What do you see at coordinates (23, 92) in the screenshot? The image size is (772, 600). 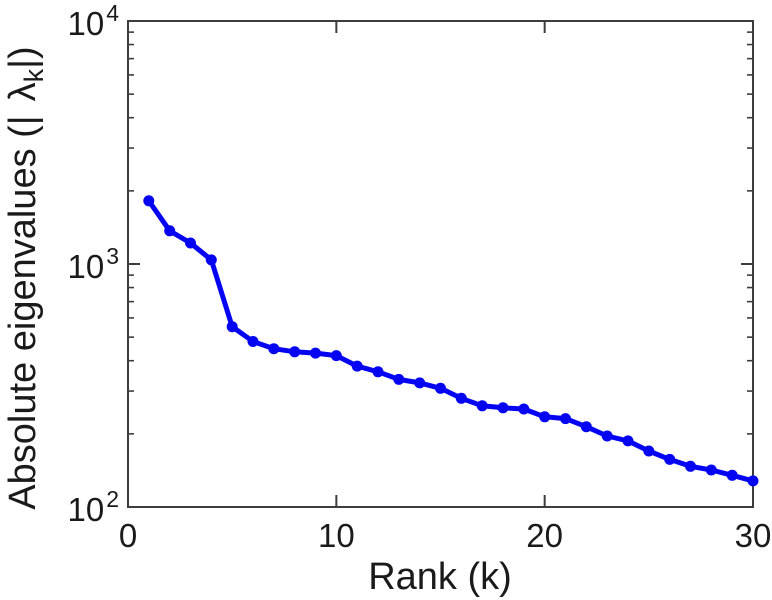 I see `lambda-symbol: λ` at bounding box center [23, 92].